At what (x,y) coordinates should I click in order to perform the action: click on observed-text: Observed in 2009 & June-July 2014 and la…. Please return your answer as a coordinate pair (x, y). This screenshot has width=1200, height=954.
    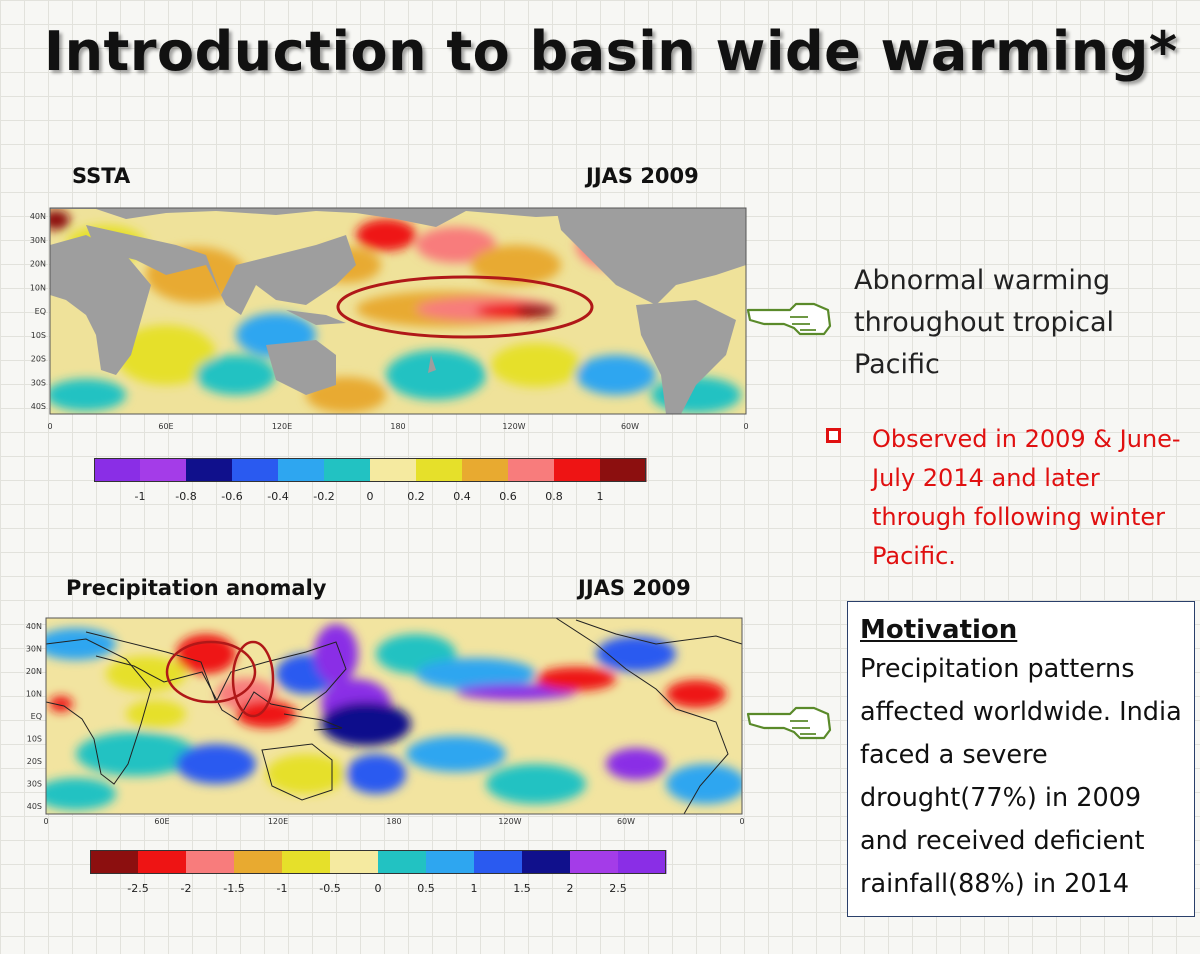
    Looking at the image, I should click on (1026, 497).